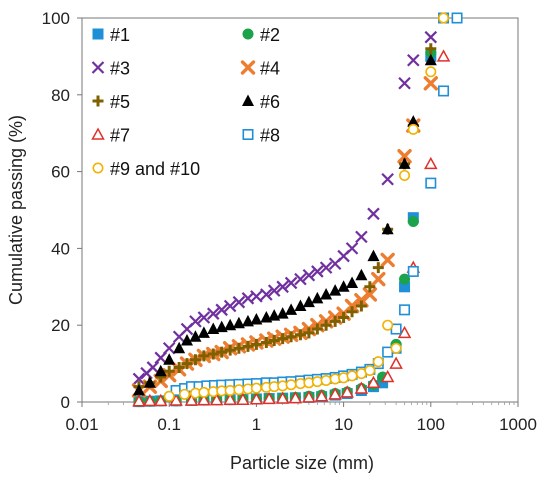 The width and height of the screenshot is (550, 478). What do you see at coordinates (270, 35) in the screenshot?
I see `legend-label: #2` at bounding box center [270, 35].